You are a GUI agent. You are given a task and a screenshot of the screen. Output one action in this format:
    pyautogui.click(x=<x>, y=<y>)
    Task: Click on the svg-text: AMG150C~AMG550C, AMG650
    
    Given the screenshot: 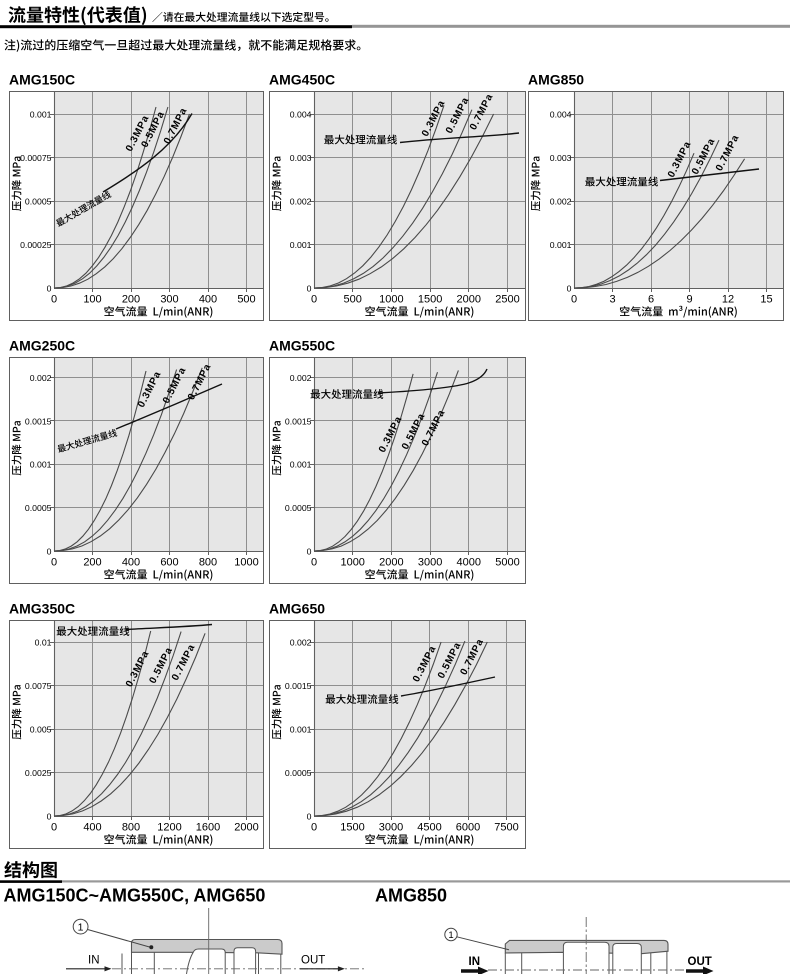 What is the action you would take?
    pyautogui.click(x=135, y=896)
    